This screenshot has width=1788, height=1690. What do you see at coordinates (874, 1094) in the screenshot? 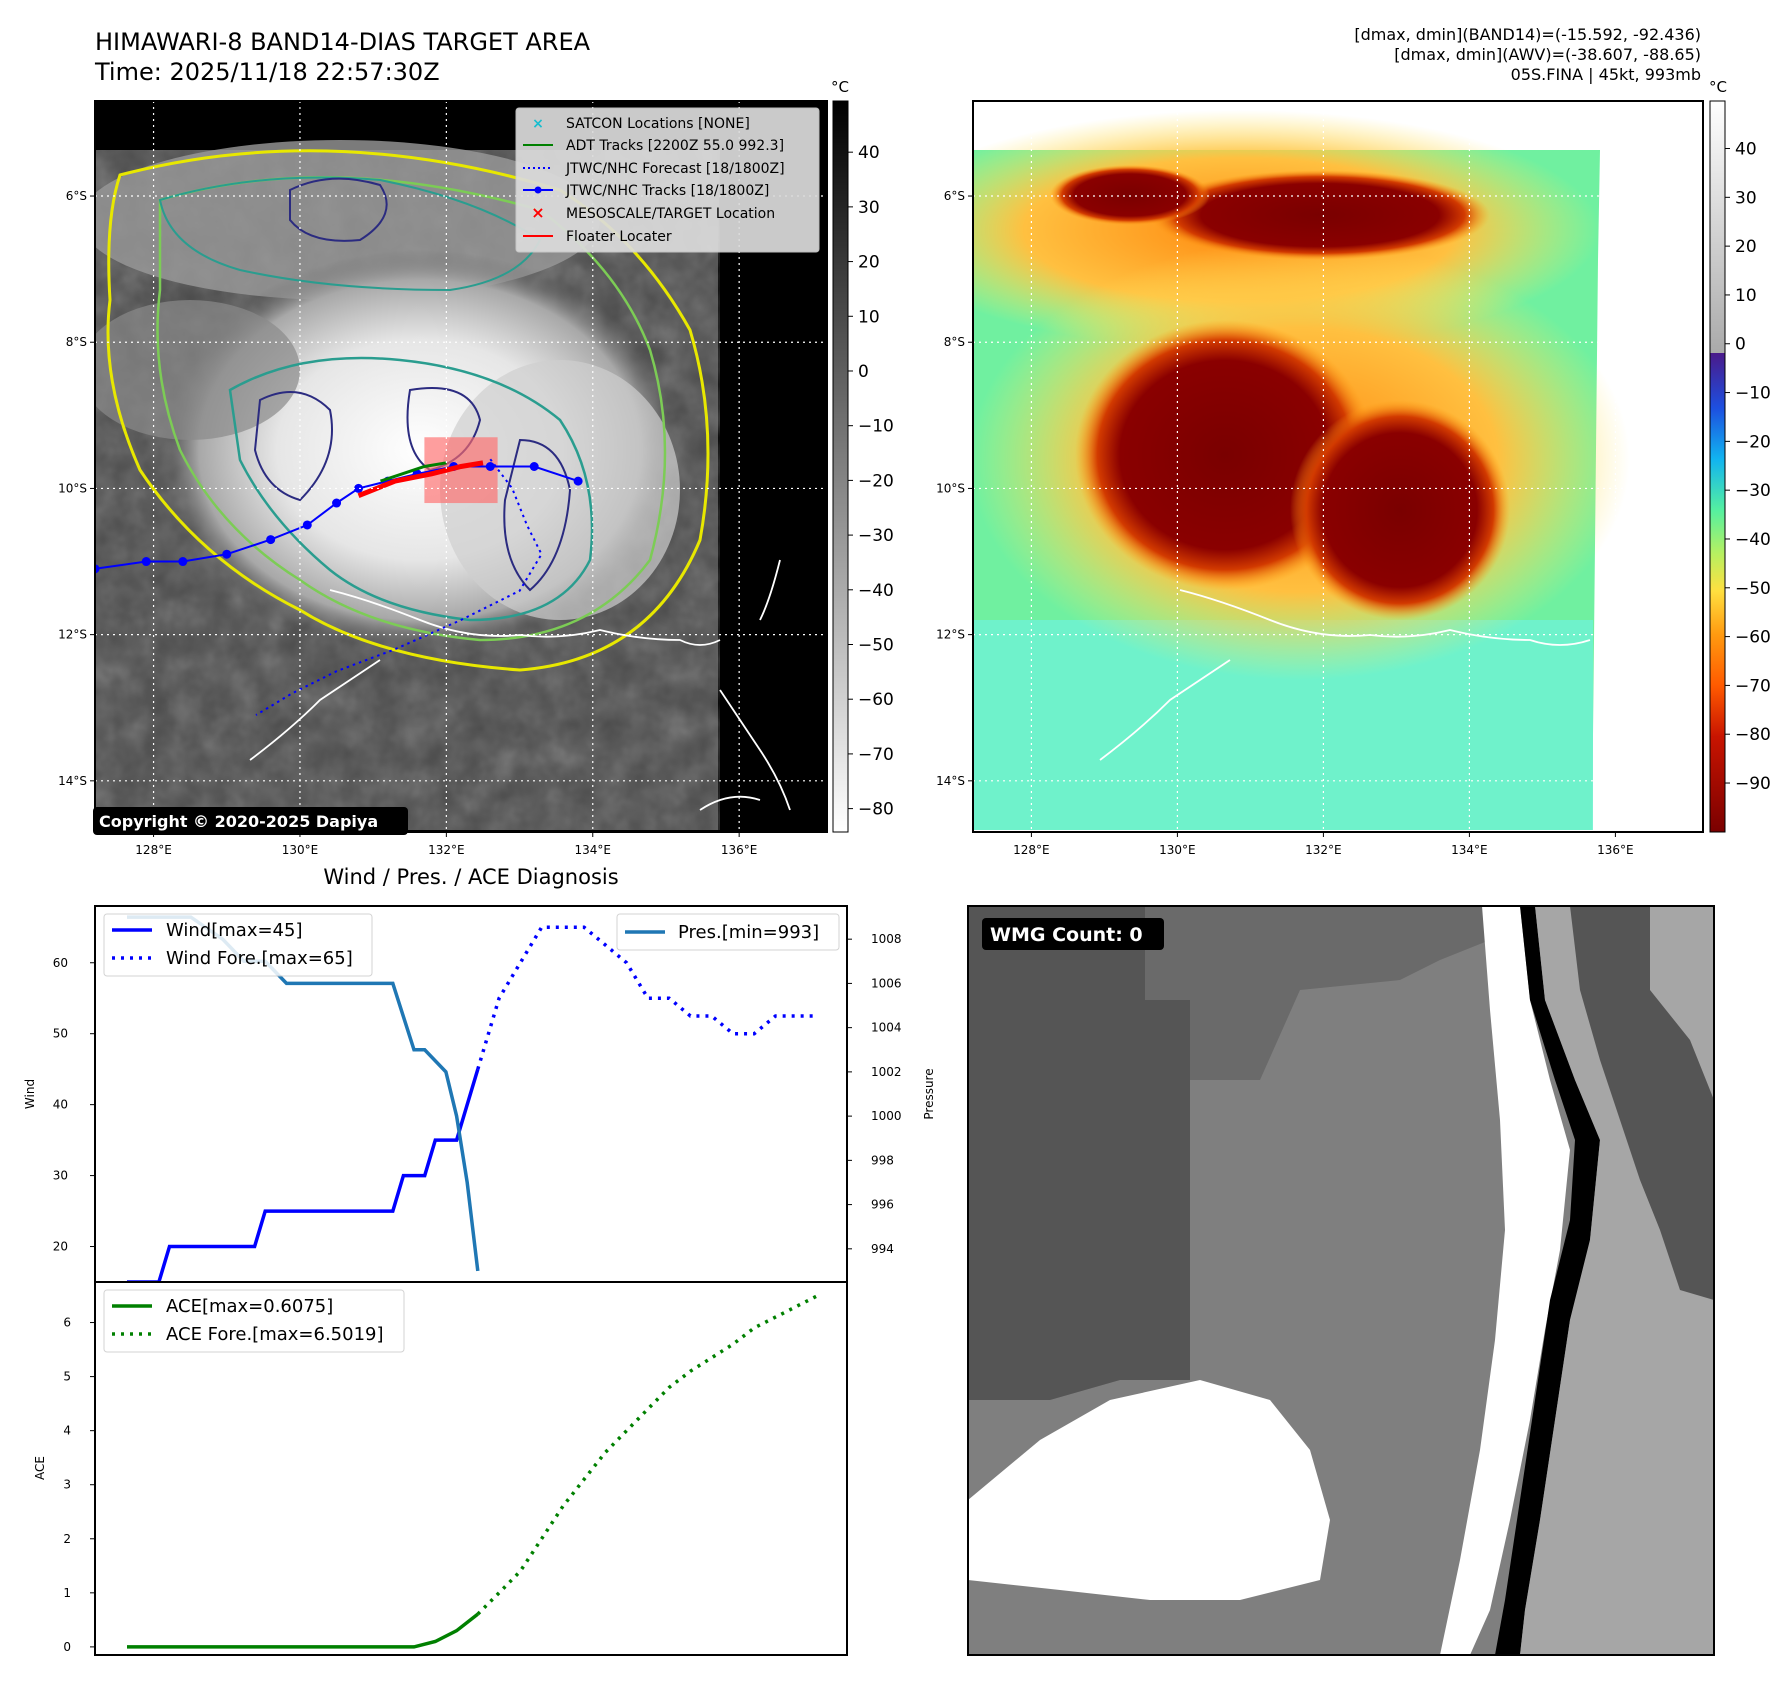
I see `pressure-yticks: 994 996 998 1000 1002 1004 1006 1008` at bounding box center [874, 1094].